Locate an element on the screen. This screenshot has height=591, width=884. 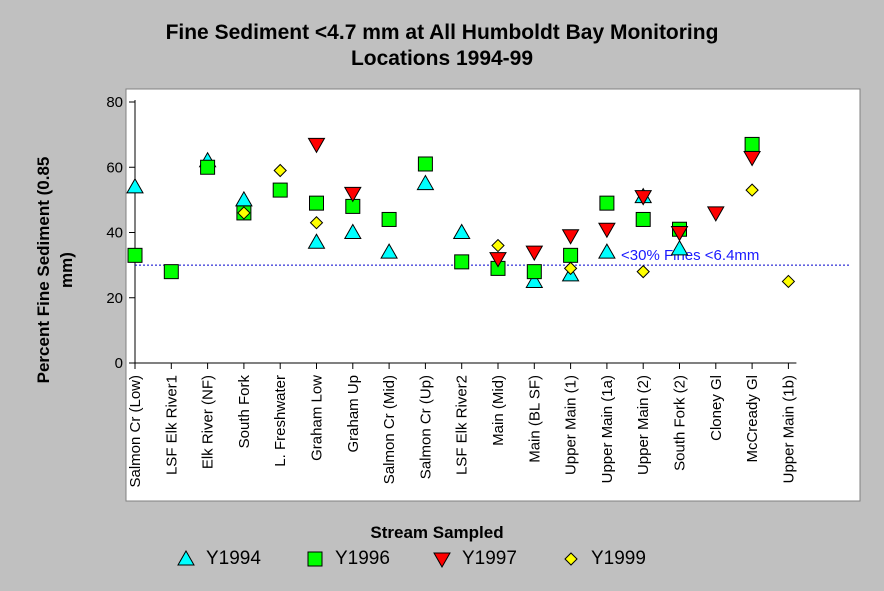
x-tick-label: Upper Main (1) is located at coordinates (571, 425).